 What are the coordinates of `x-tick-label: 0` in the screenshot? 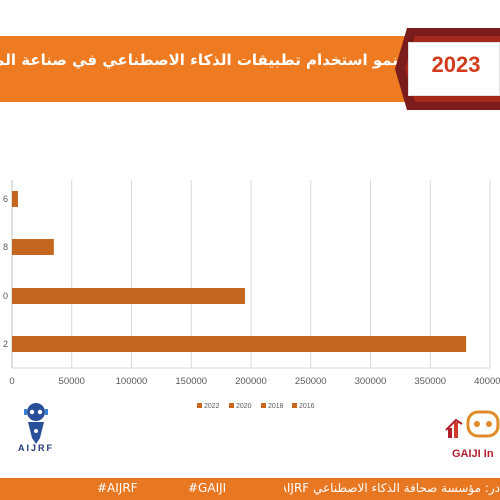 It's located at (11, 381).